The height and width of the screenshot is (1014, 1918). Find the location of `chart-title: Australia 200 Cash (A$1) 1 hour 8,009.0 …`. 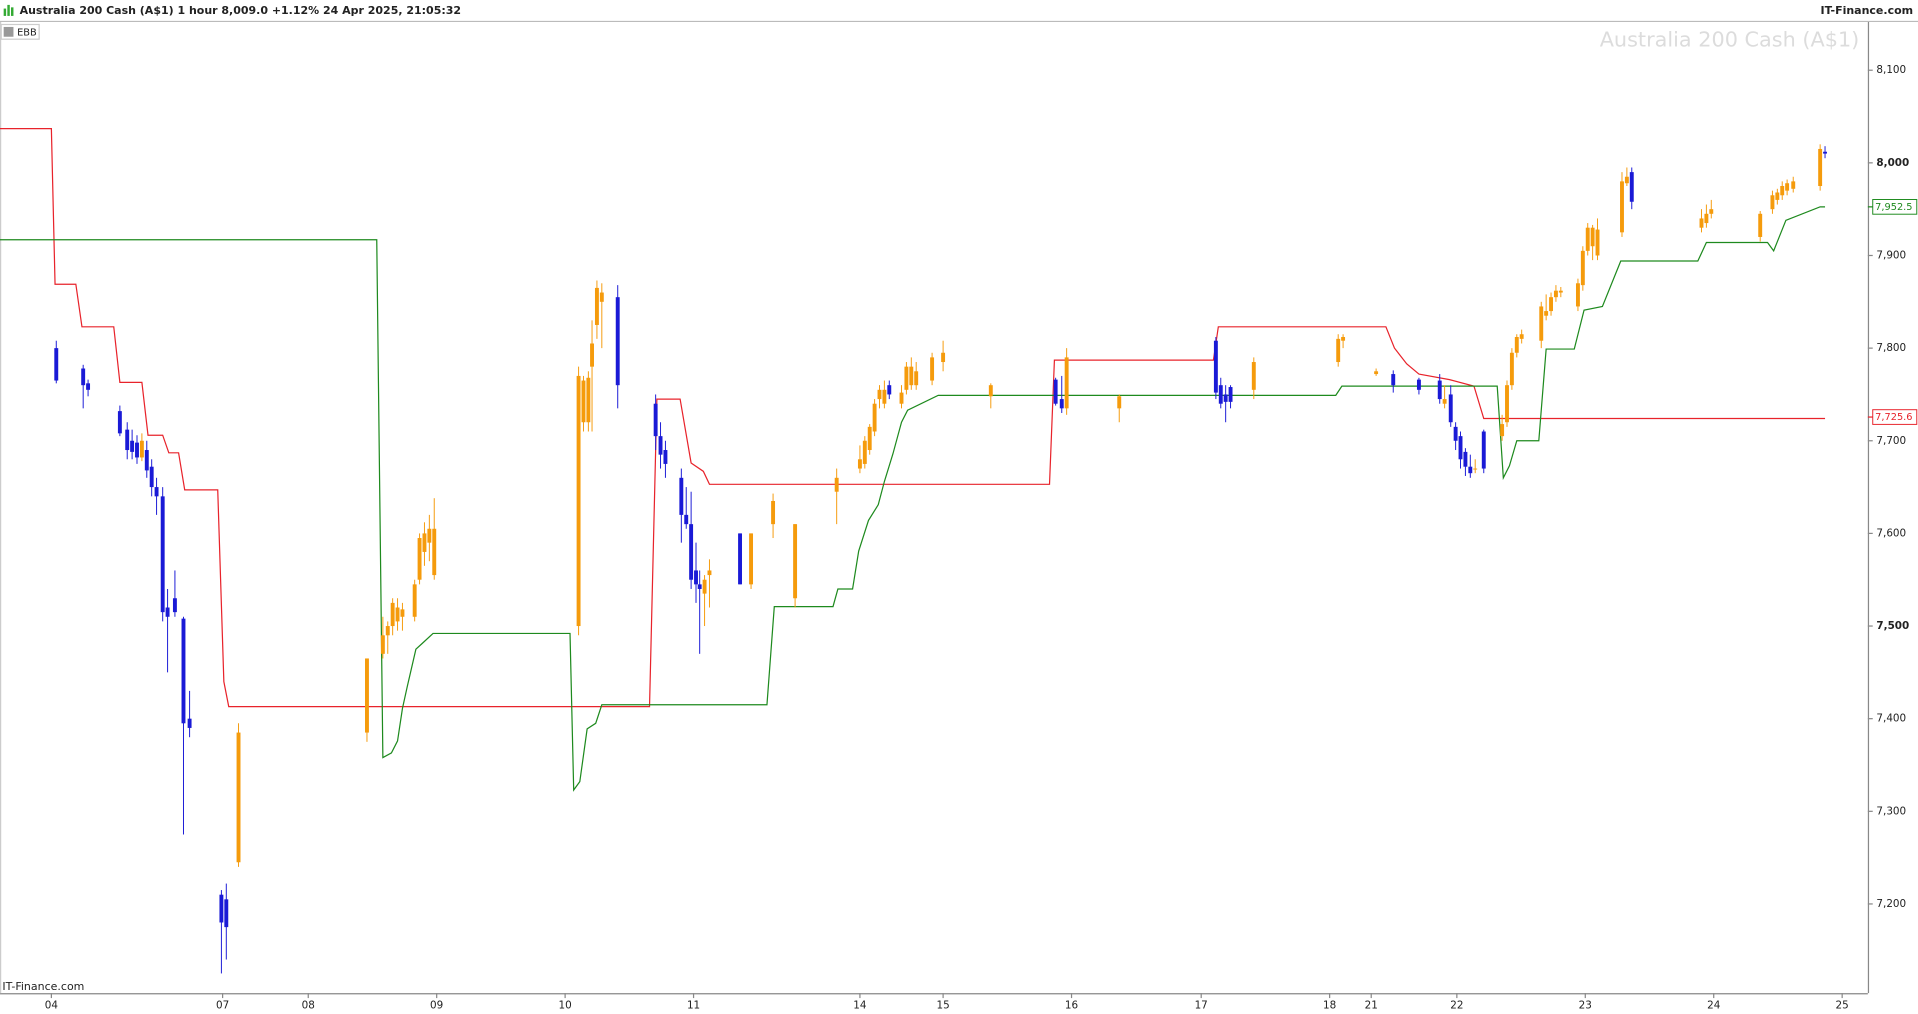

chart-title: Australia 200 Cash (A$1) 1 hour 8,009.0 … is located at coordinates (240, 10).